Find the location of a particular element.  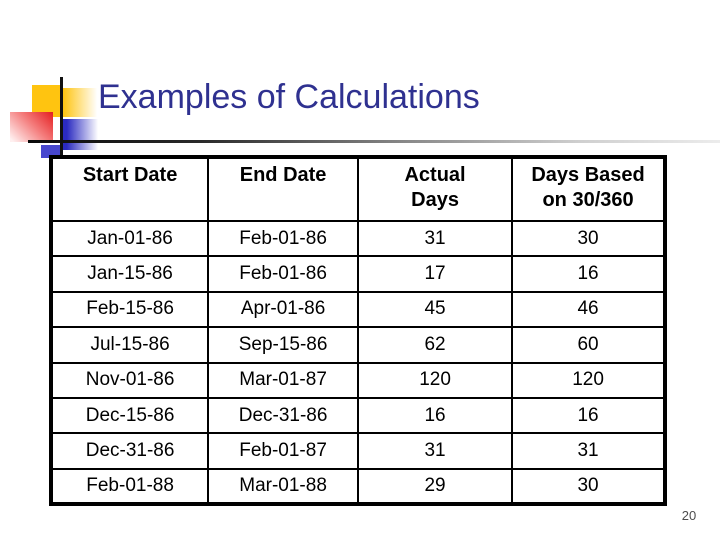

column-header-start-date: Start Date is located at coordinates (129, 189).